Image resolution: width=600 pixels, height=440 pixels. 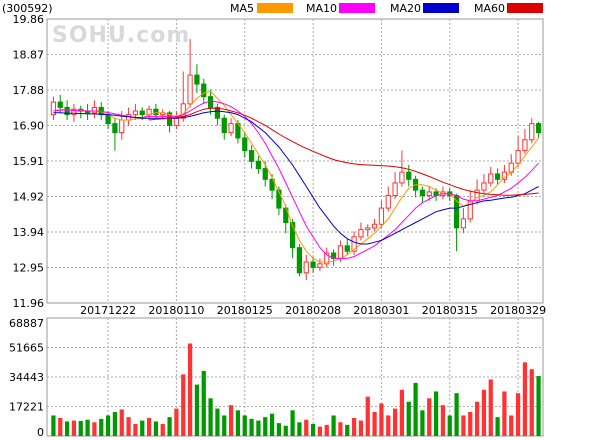 I want to click on price-tick-label: 18.87, so click(x=29, y=55).